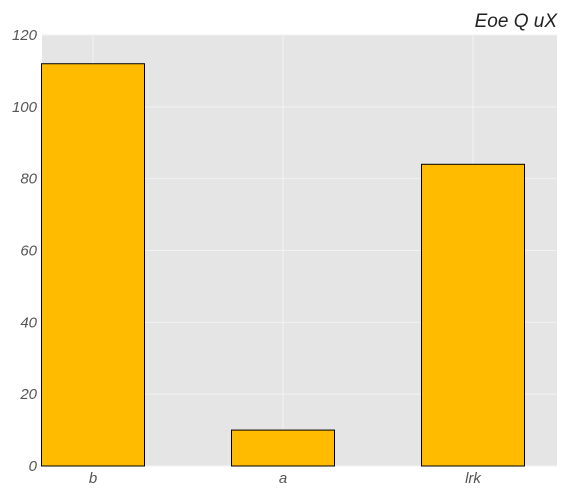  What do you see at coordinates (33, 466) in the screenshot?
I see `y-tick-label: 0` at bounding box center [33, 466].